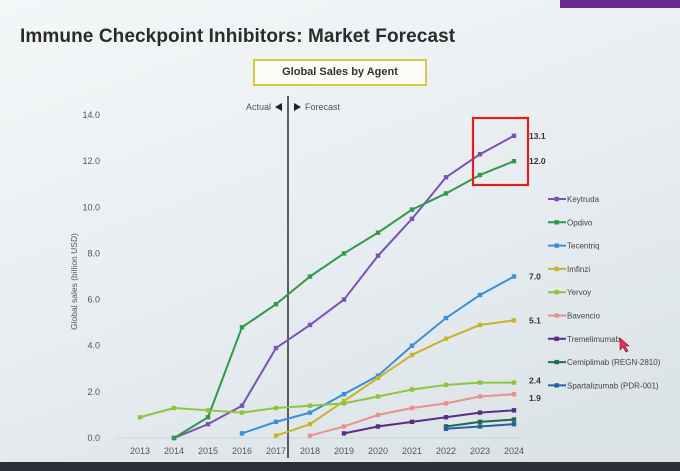  I want to click on x-tick-label: 2019, so click(344, 451).